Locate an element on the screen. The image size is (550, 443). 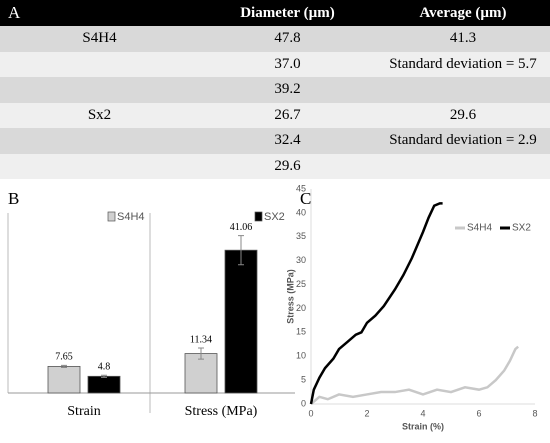
value-label: 11.34 is located at coordinates (201, 339).